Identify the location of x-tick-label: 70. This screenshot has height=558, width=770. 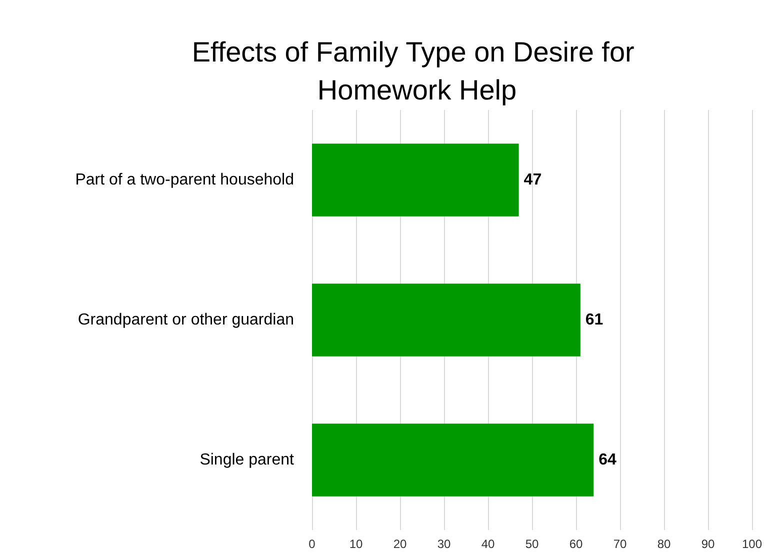
(620, 544).